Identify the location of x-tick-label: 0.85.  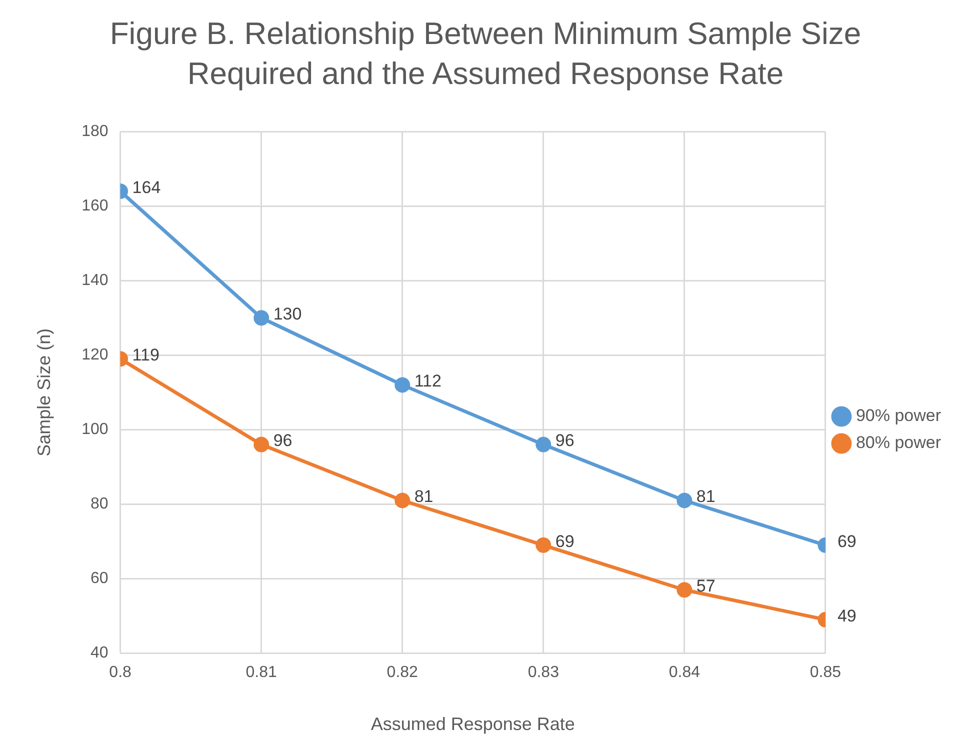
(826, 673).